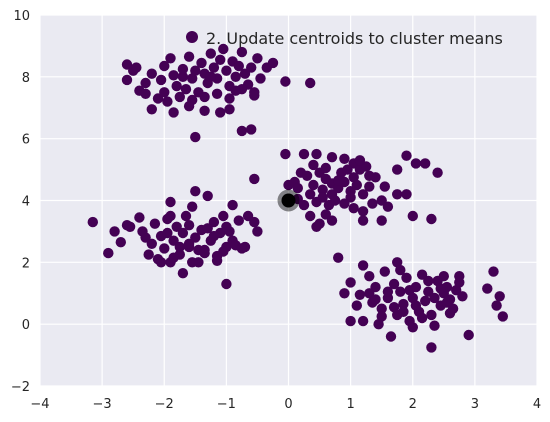 This screenshot has height=422, width=550. Describe the element at coordinates (537, 404) in the screenshot. I see `x-tick-label: 4` at that location.